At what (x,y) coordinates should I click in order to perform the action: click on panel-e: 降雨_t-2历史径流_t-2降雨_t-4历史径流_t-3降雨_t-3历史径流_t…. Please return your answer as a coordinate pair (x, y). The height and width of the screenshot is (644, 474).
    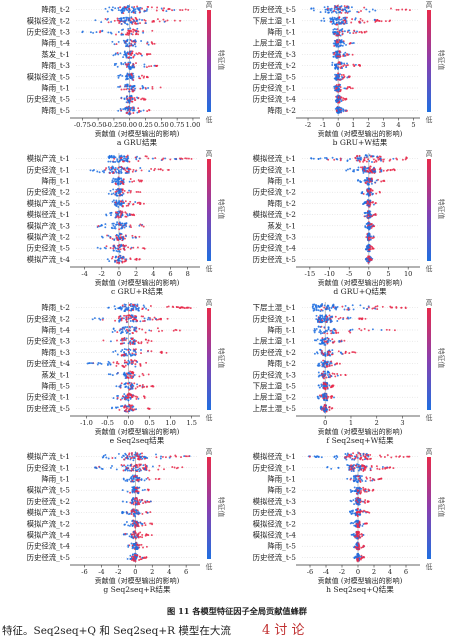
    Looking at the image, I should click on (126, 371).